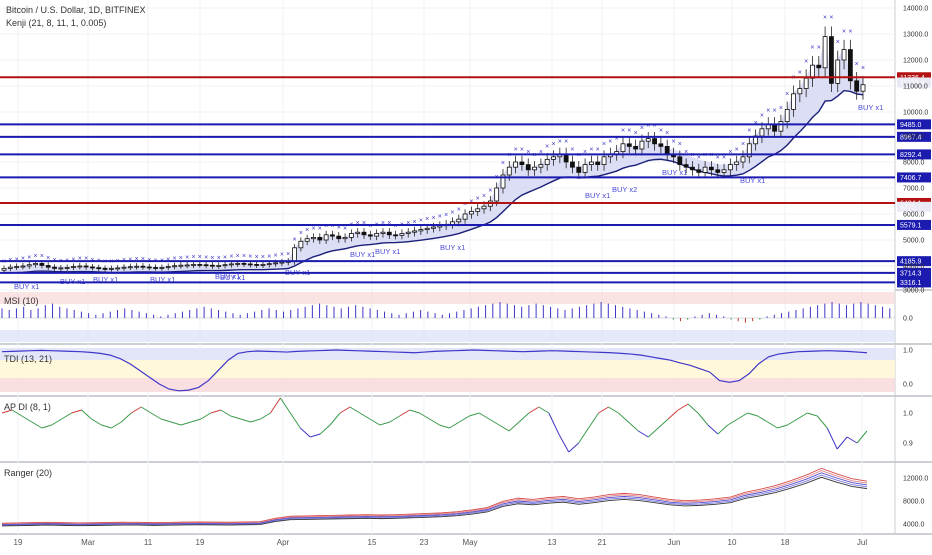  I want to click on tdi-pane, so click(447, 370).